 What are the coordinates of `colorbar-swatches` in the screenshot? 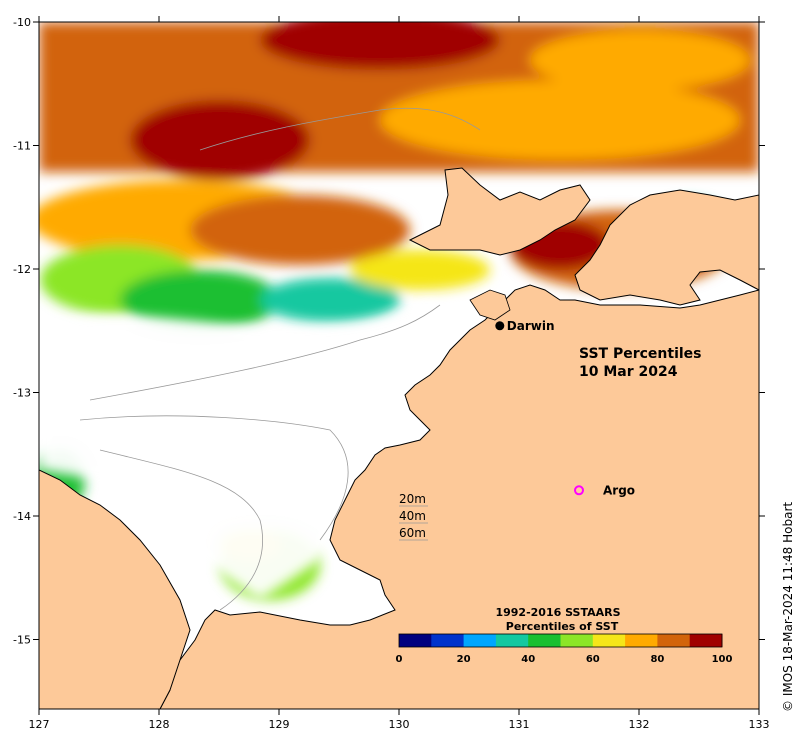 It's located at (560, 640).